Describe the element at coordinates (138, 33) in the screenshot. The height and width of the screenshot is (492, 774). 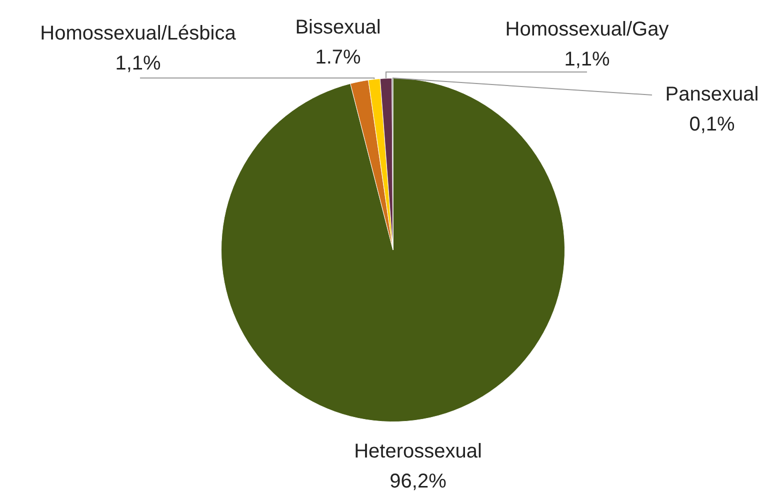
I see `slice-label: Homossexual/Lésbica` at that location.